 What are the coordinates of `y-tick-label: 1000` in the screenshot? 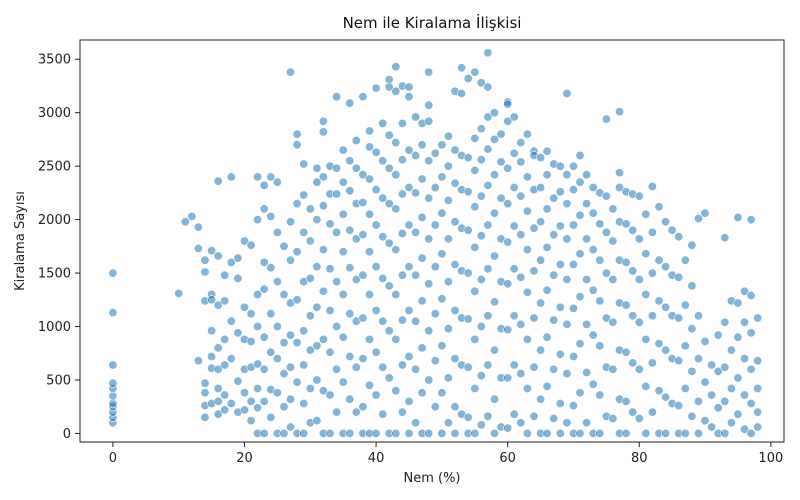 It's located at (54, 327).